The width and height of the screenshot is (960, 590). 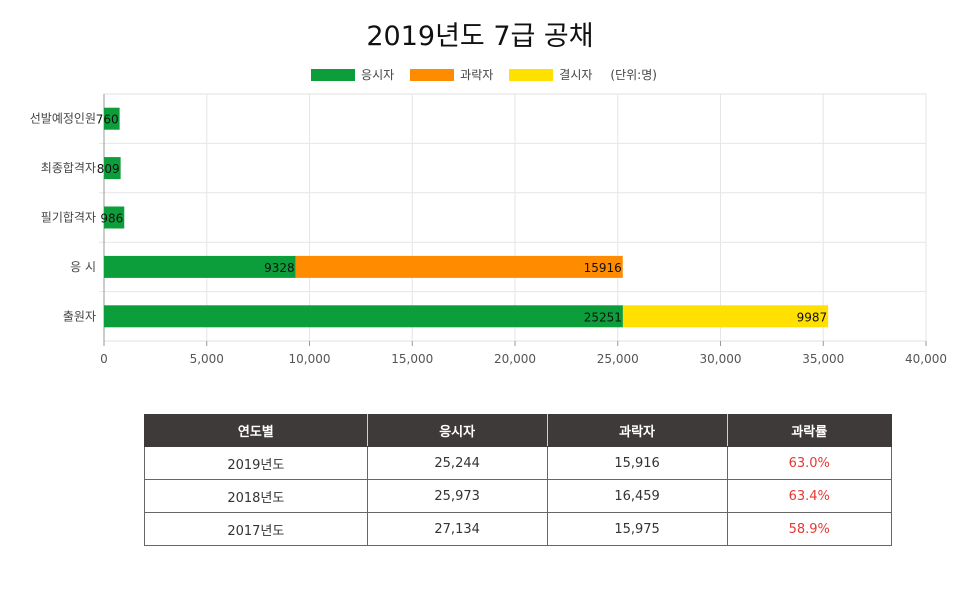 What do you see at coordinates (637, 430) in the screenshot?
I see `table-header-failed: 과락자` at bounding box center [637, 430].